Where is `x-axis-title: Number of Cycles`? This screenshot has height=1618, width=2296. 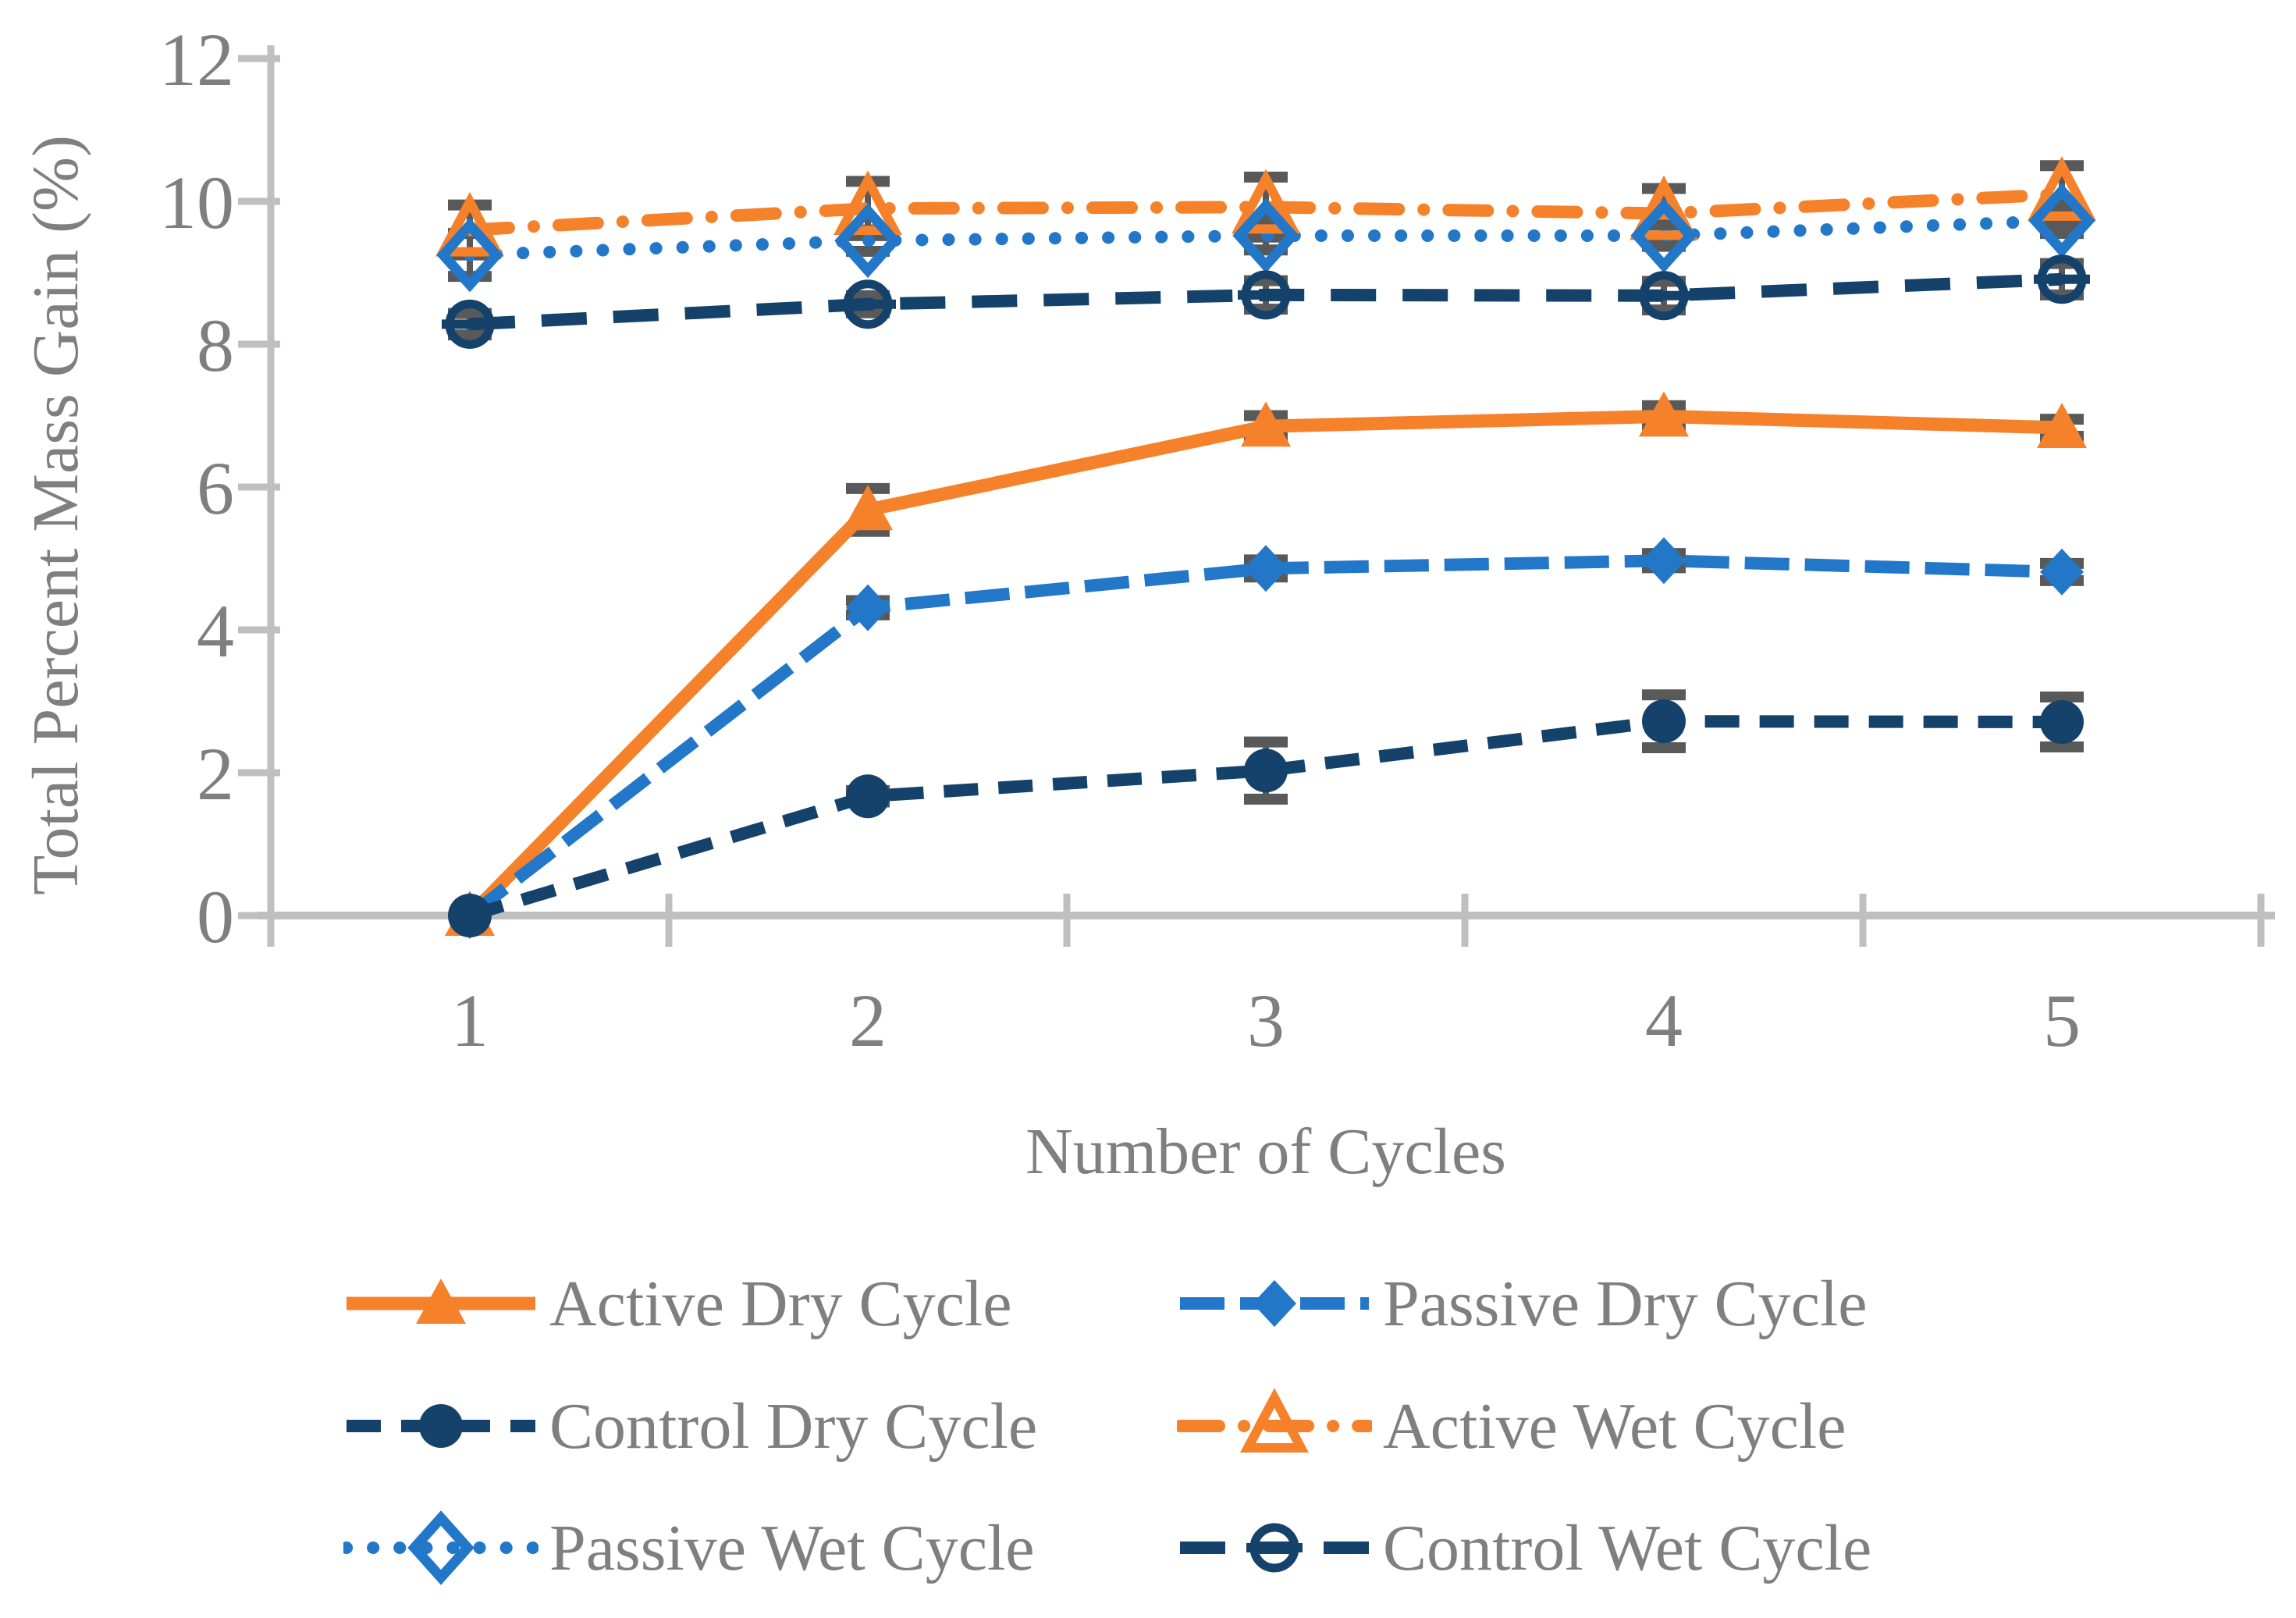 x-axis-title: Number of Cycles is located at coordinates (1265, 1151).